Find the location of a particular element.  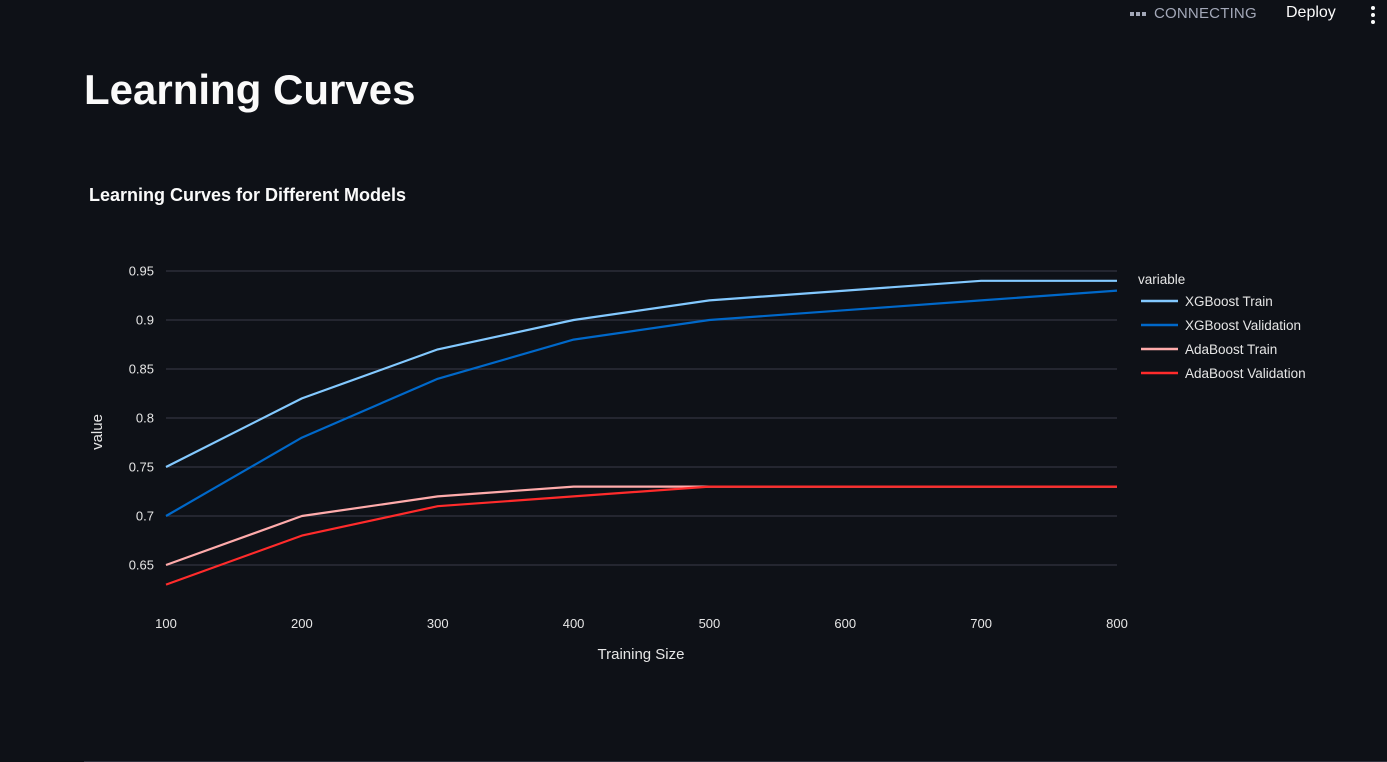

x-axis-label: Training Size is located at coordinates (641, 654).